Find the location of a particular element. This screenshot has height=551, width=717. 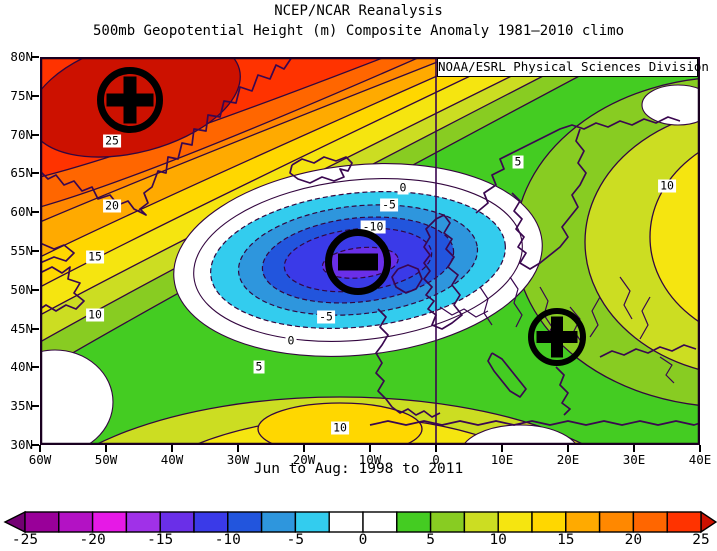

contour-label: 15 is located at coordinates (95, 256).